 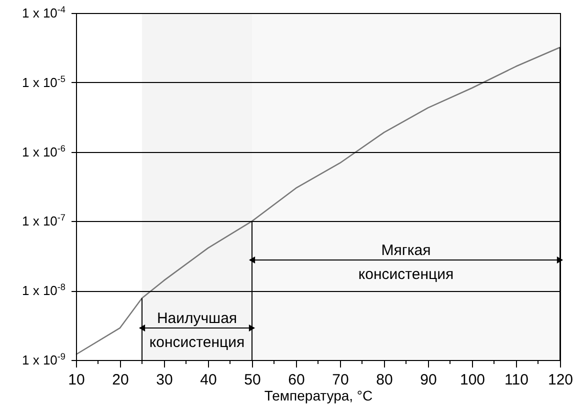 I want to click on x-tick-label: 30, so click(x=164, y=380).